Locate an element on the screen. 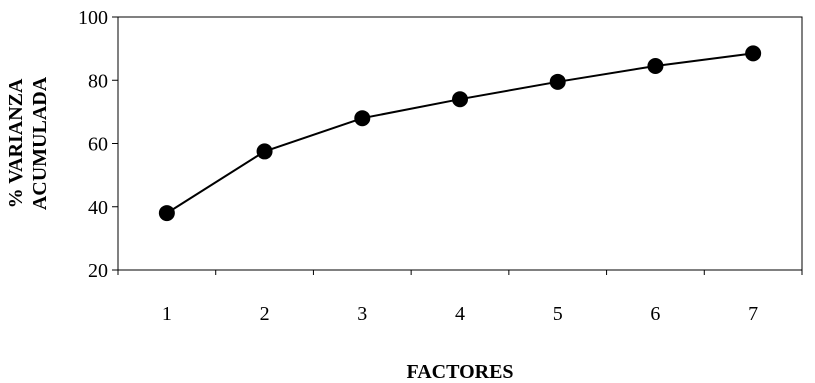  y-axis-title-line: % VARIANZA is located at coordinates (16, 143).